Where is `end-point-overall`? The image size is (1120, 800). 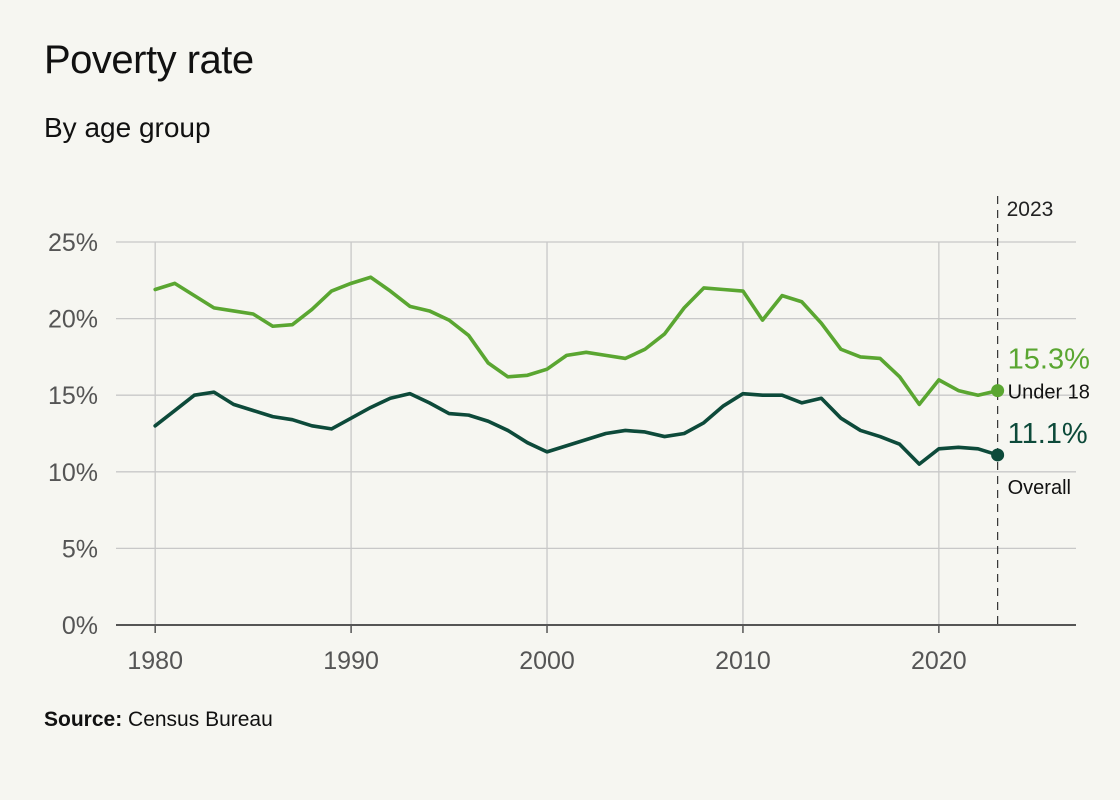
end-point-overall is located at coordinates (998, 455).